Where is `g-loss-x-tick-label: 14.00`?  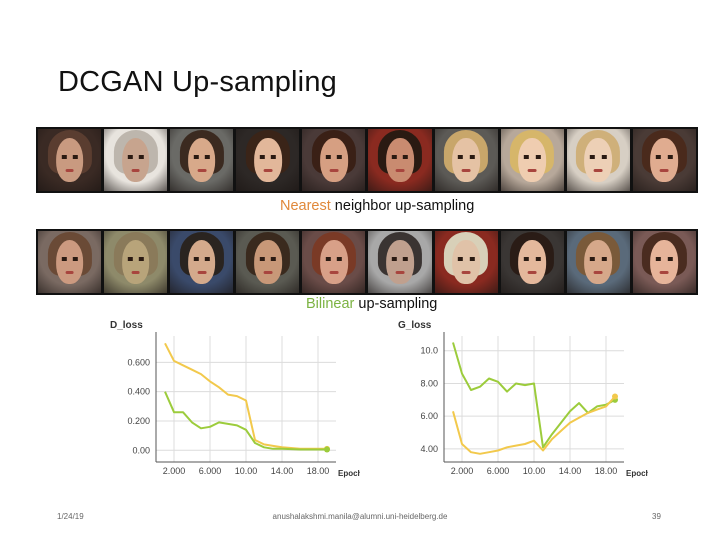
g-loss-x-tick-label: 14.00 is located at coordinates (570, 471).